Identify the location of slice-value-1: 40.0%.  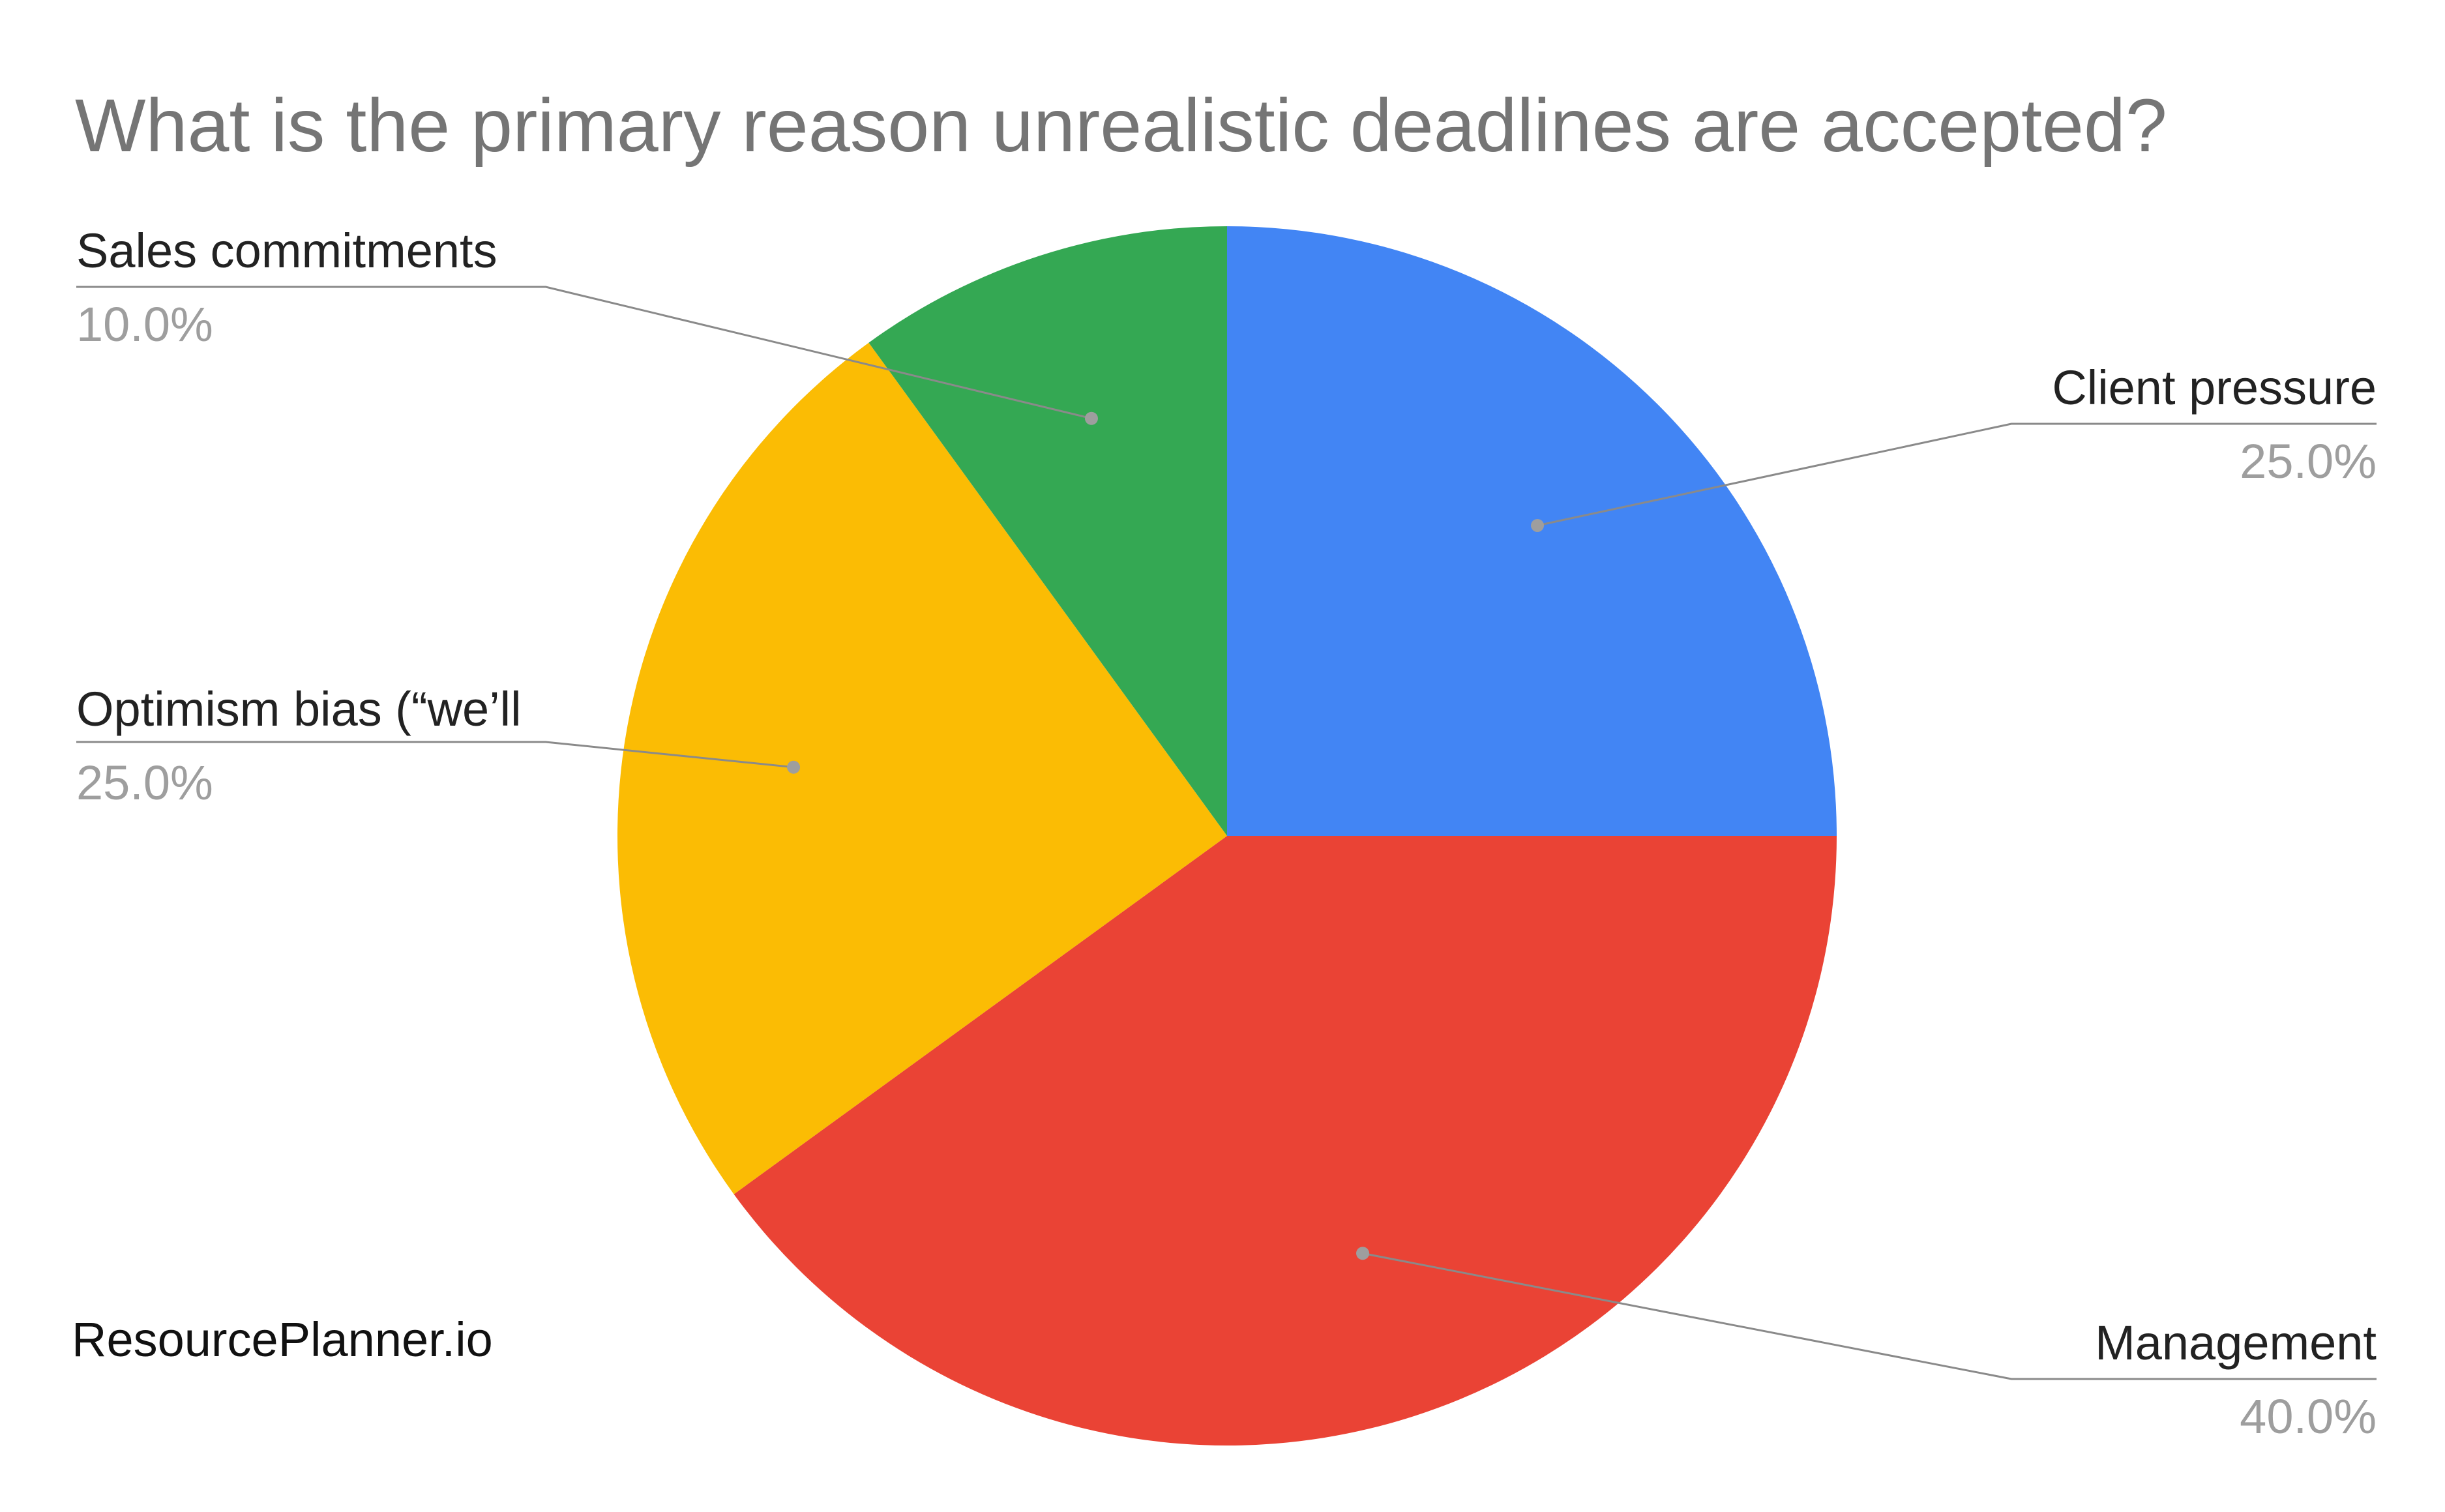
(2308, 1416).